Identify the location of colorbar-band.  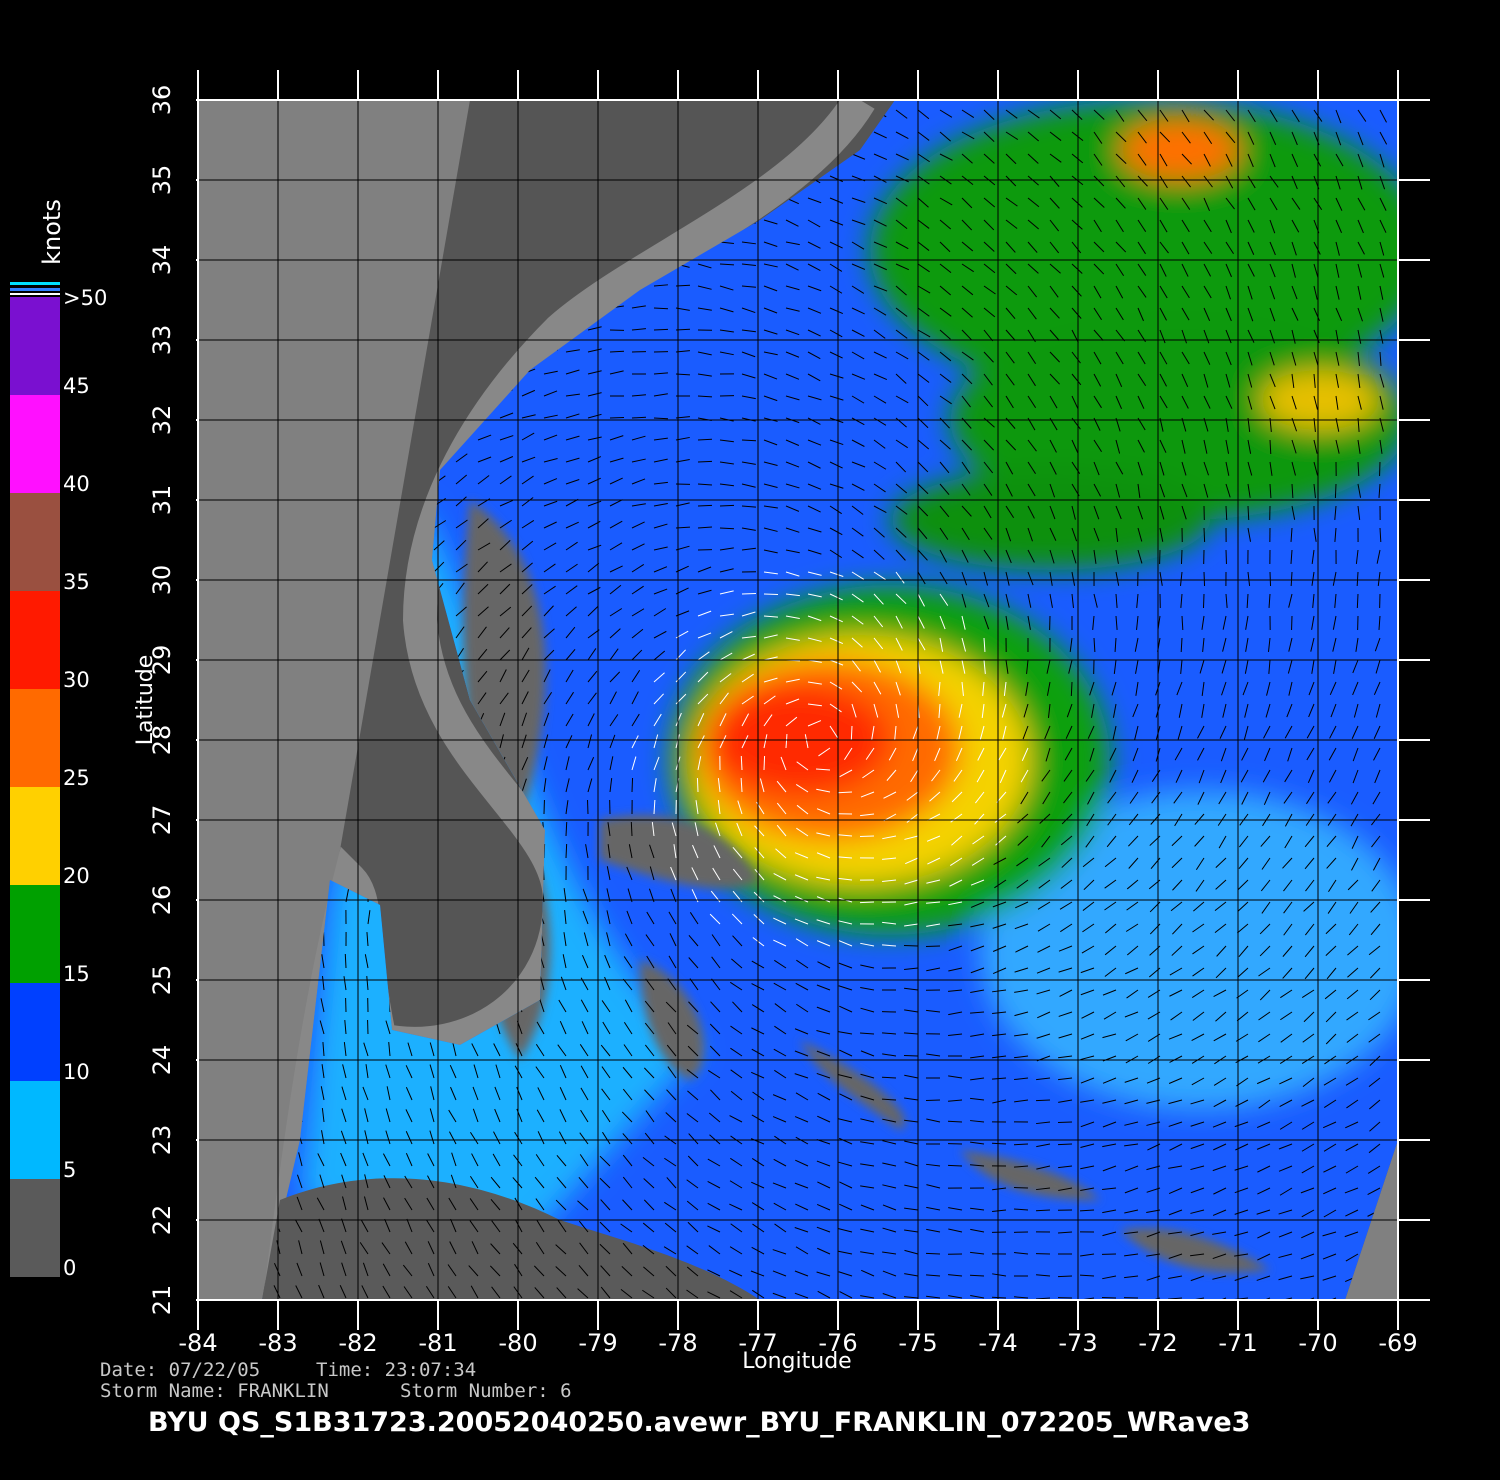
(35, 542).